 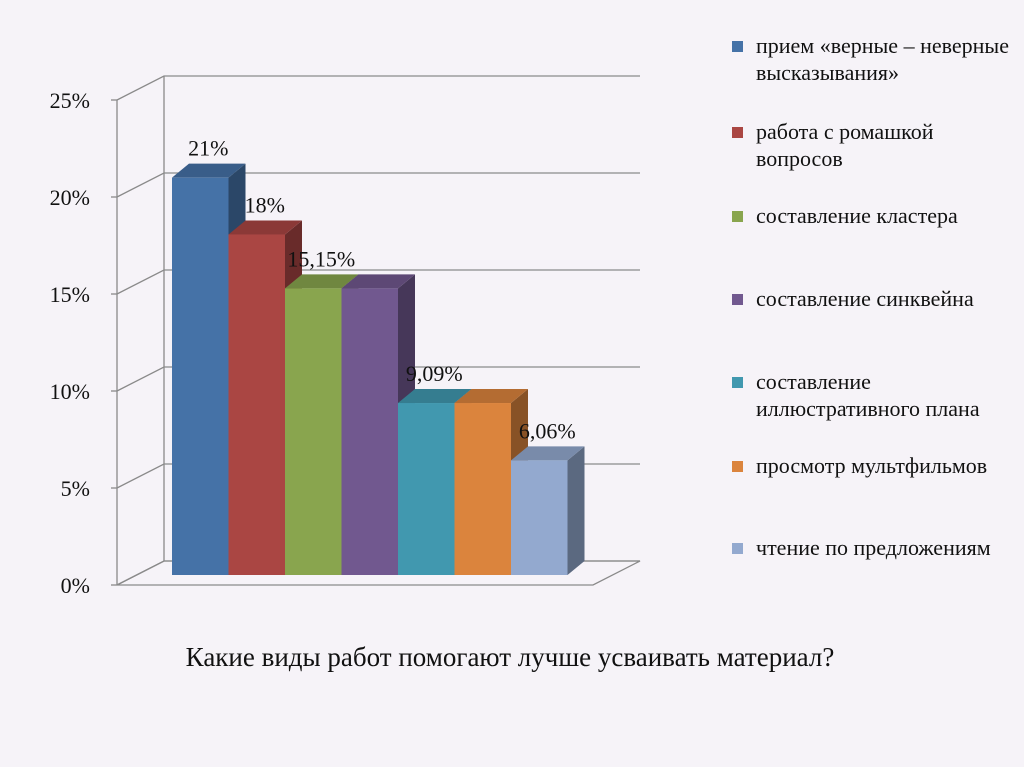 What do you see at coordinates (868, 395) in the screenshot?
I see `legend-label: составление иллюстративного плана` at bounding box center [868, 395].